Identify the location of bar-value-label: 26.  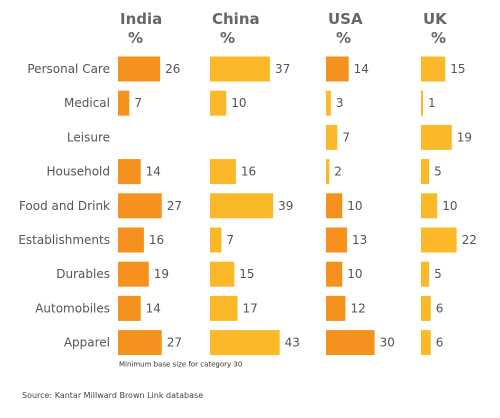
(172, 69).